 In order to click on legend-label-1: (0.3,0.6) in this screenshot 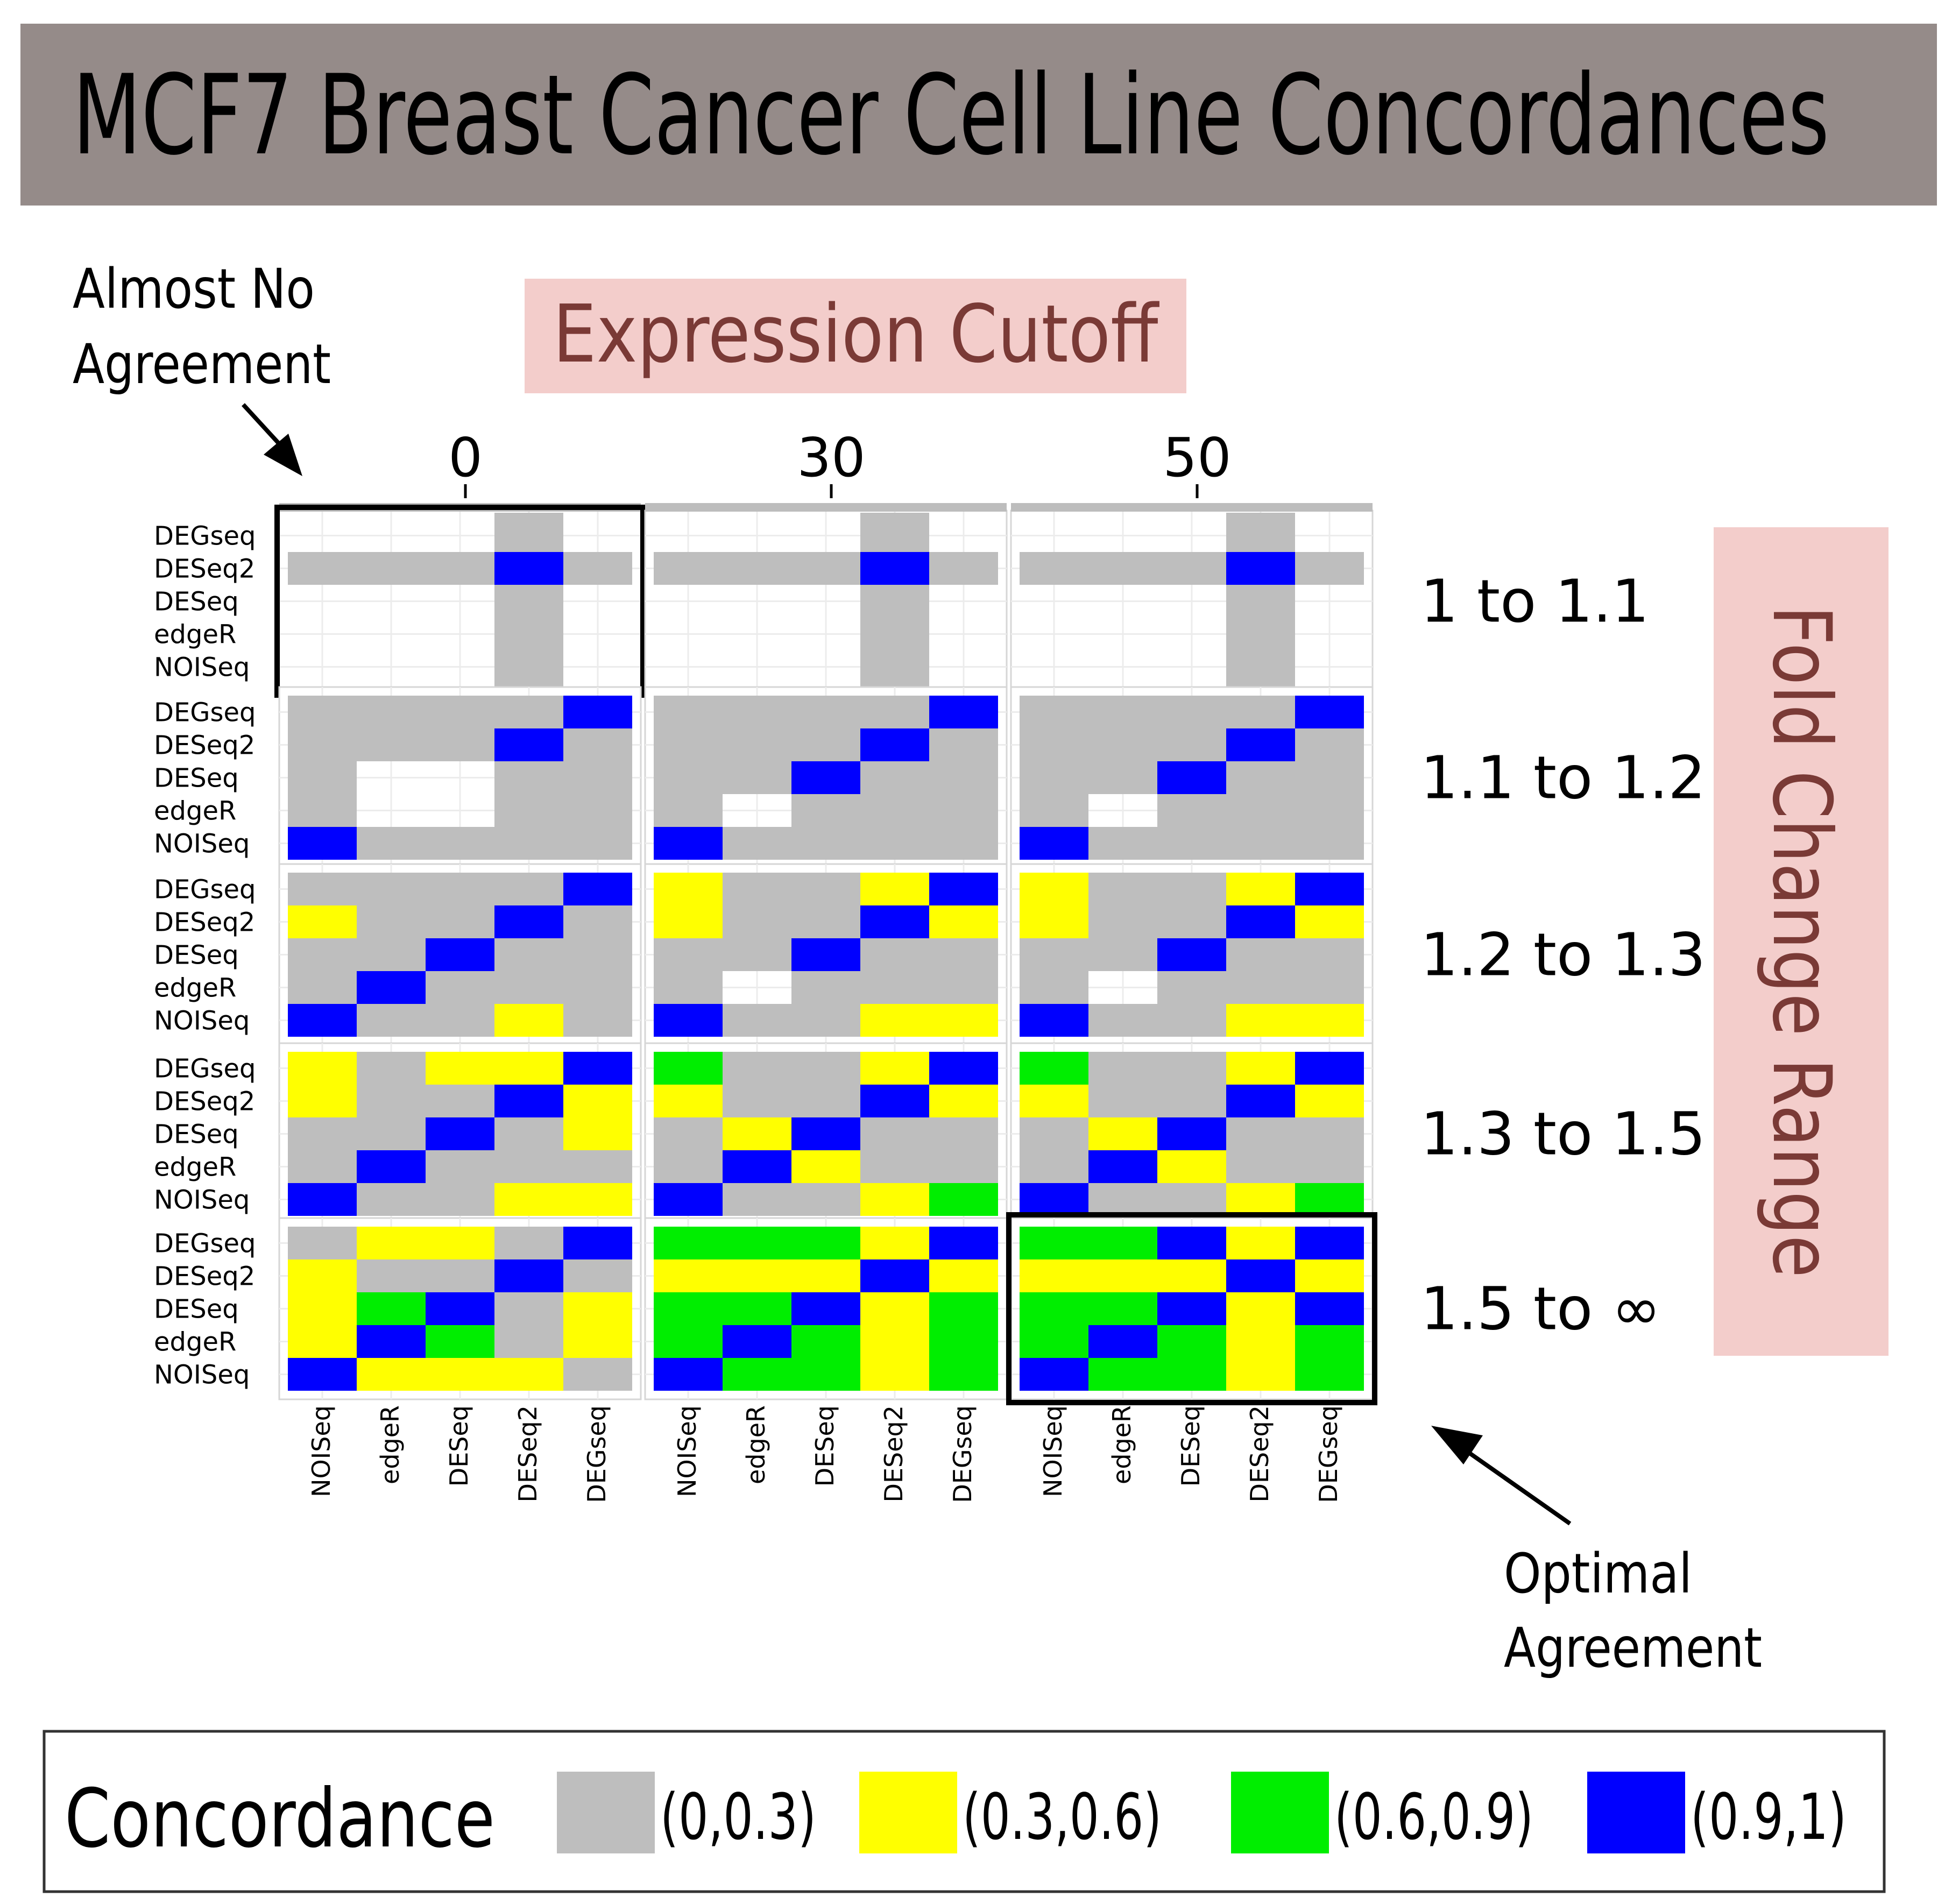, I will do `click(1062, 1817)`.